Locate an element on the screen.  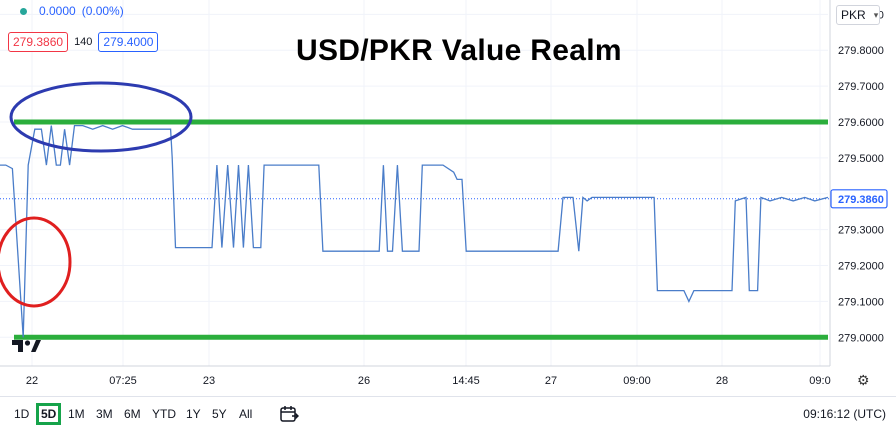
tradingview-logo-icon is located at coordinates (27, 348).